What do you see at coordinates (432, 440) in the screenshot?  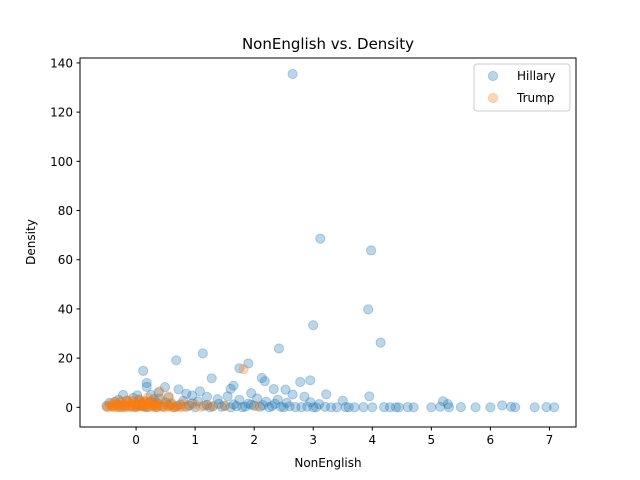 I see `x-tick-label: 5` at bounding box center [432, 440].